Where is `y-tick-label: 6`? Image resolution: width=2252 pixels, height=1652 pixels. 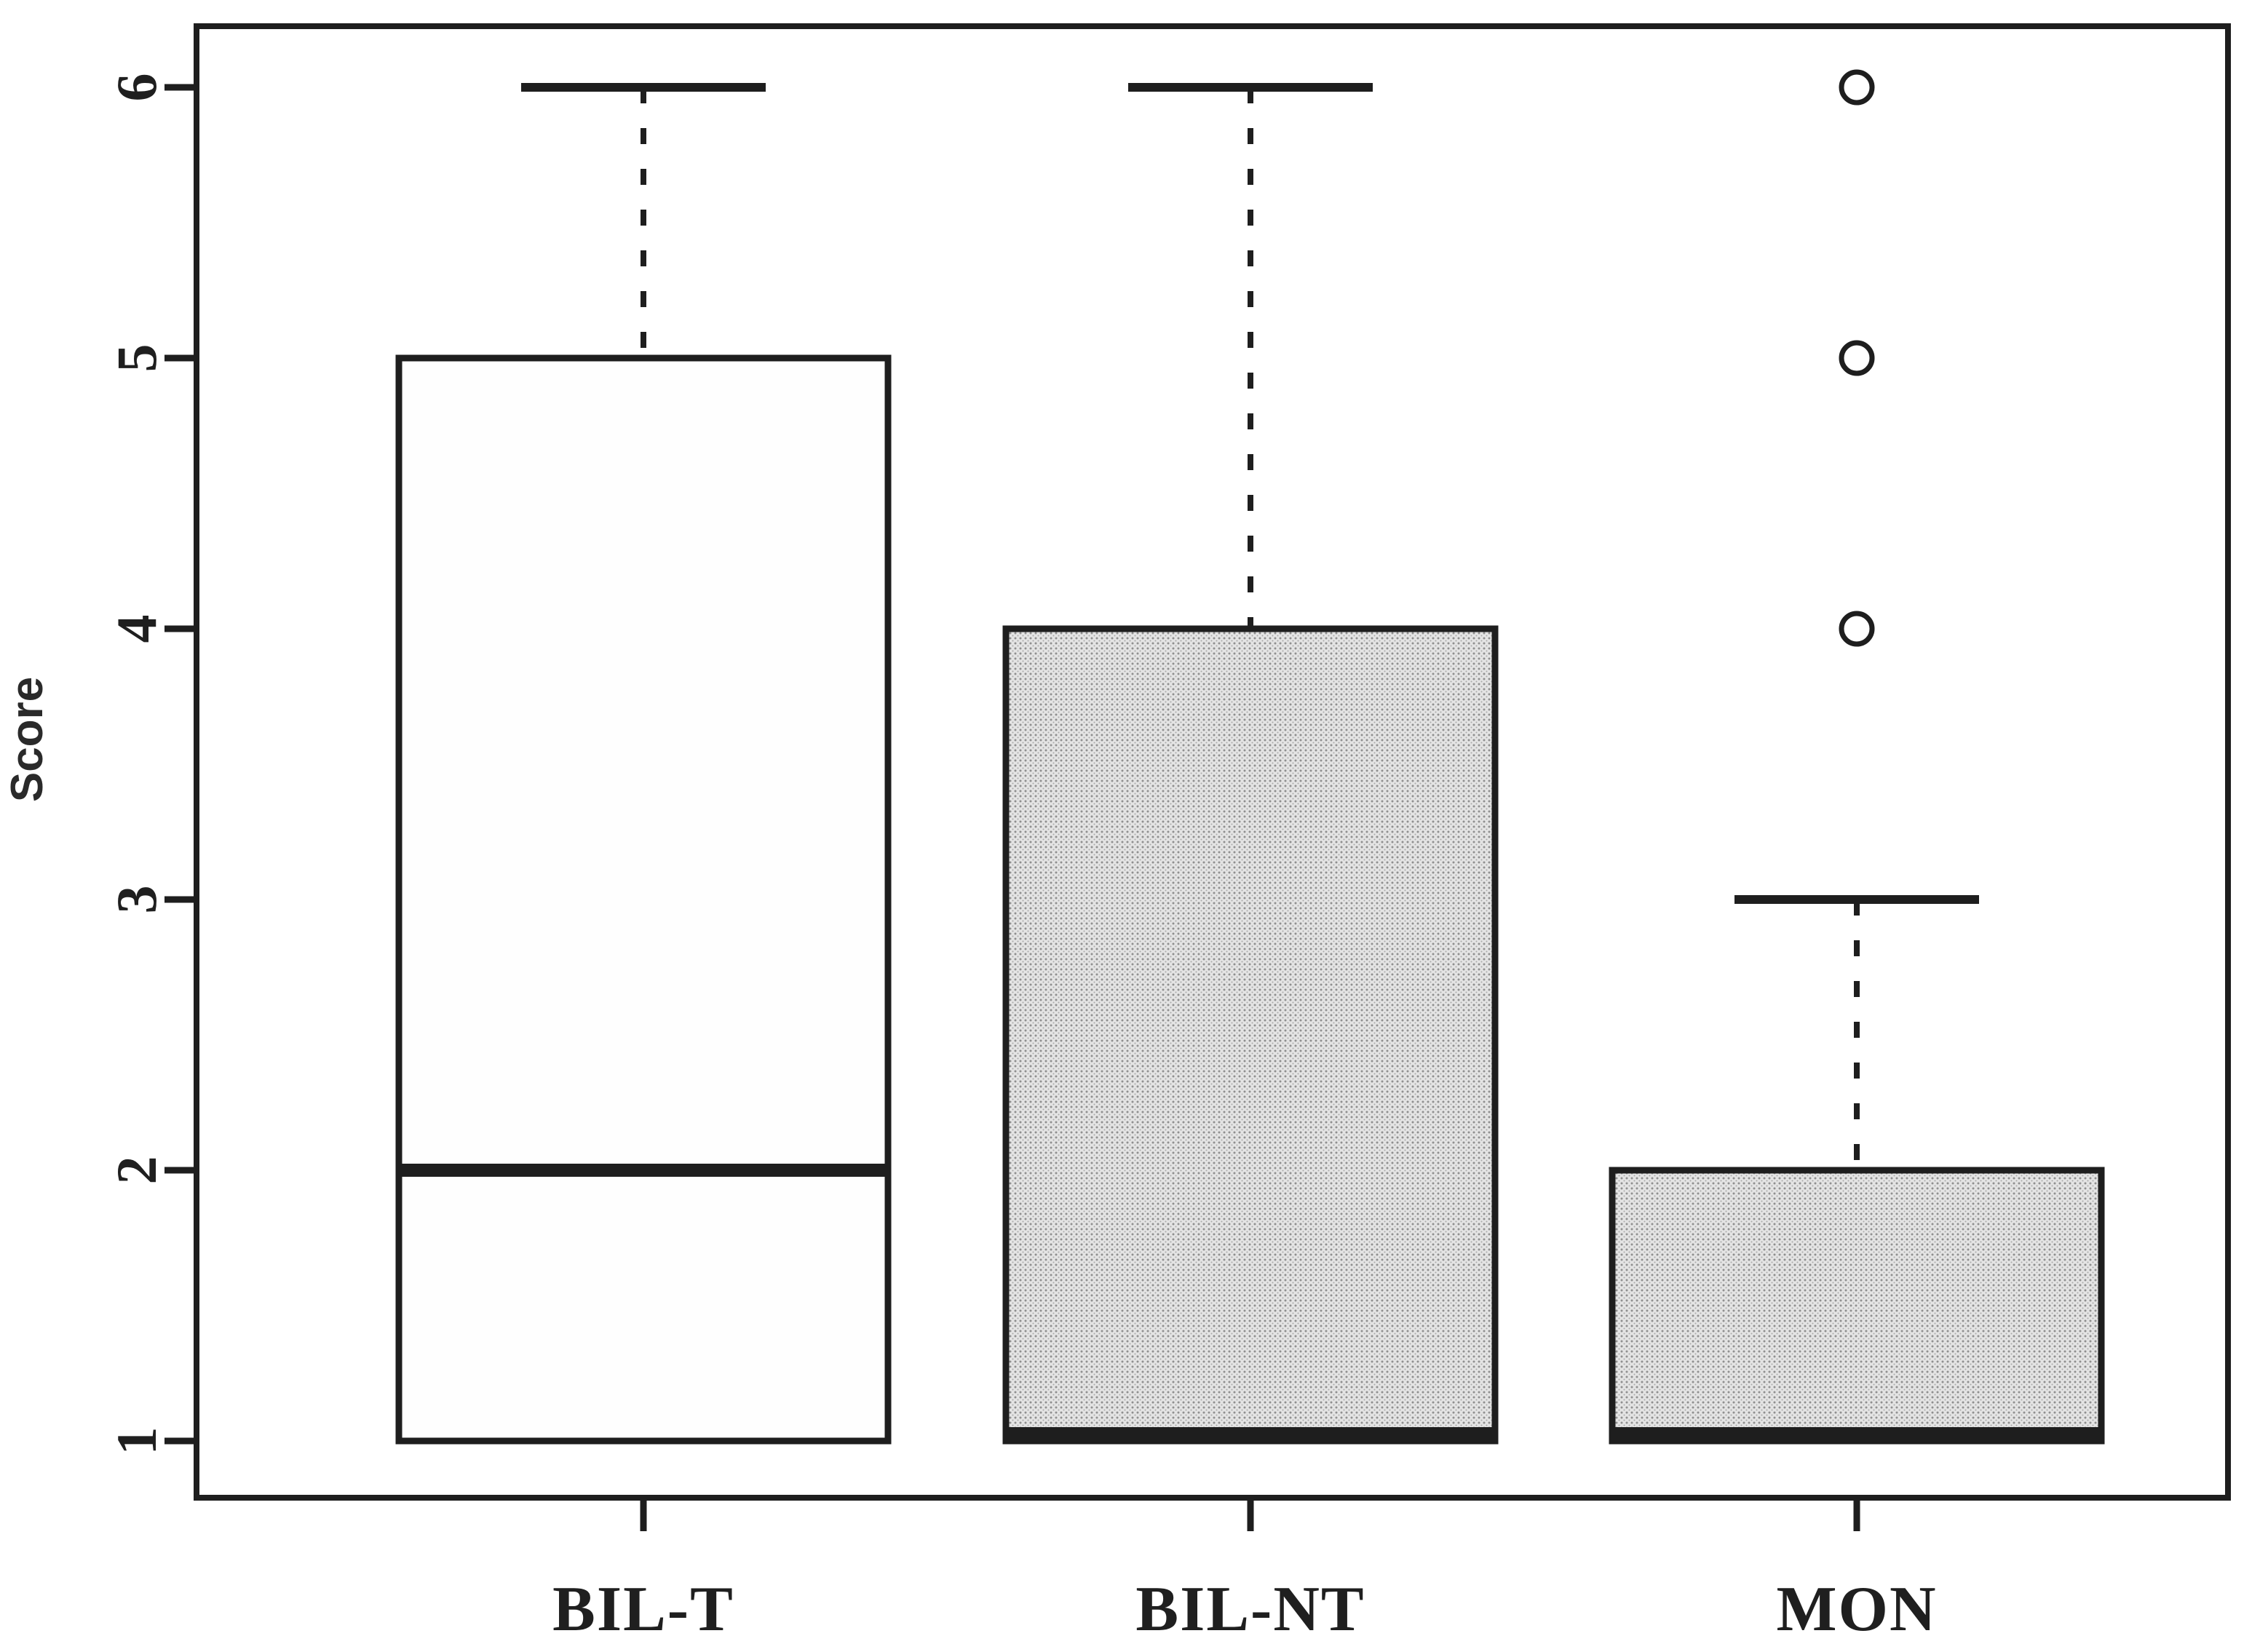
y-tick-label: 6 is located at coordinates (136, 88).